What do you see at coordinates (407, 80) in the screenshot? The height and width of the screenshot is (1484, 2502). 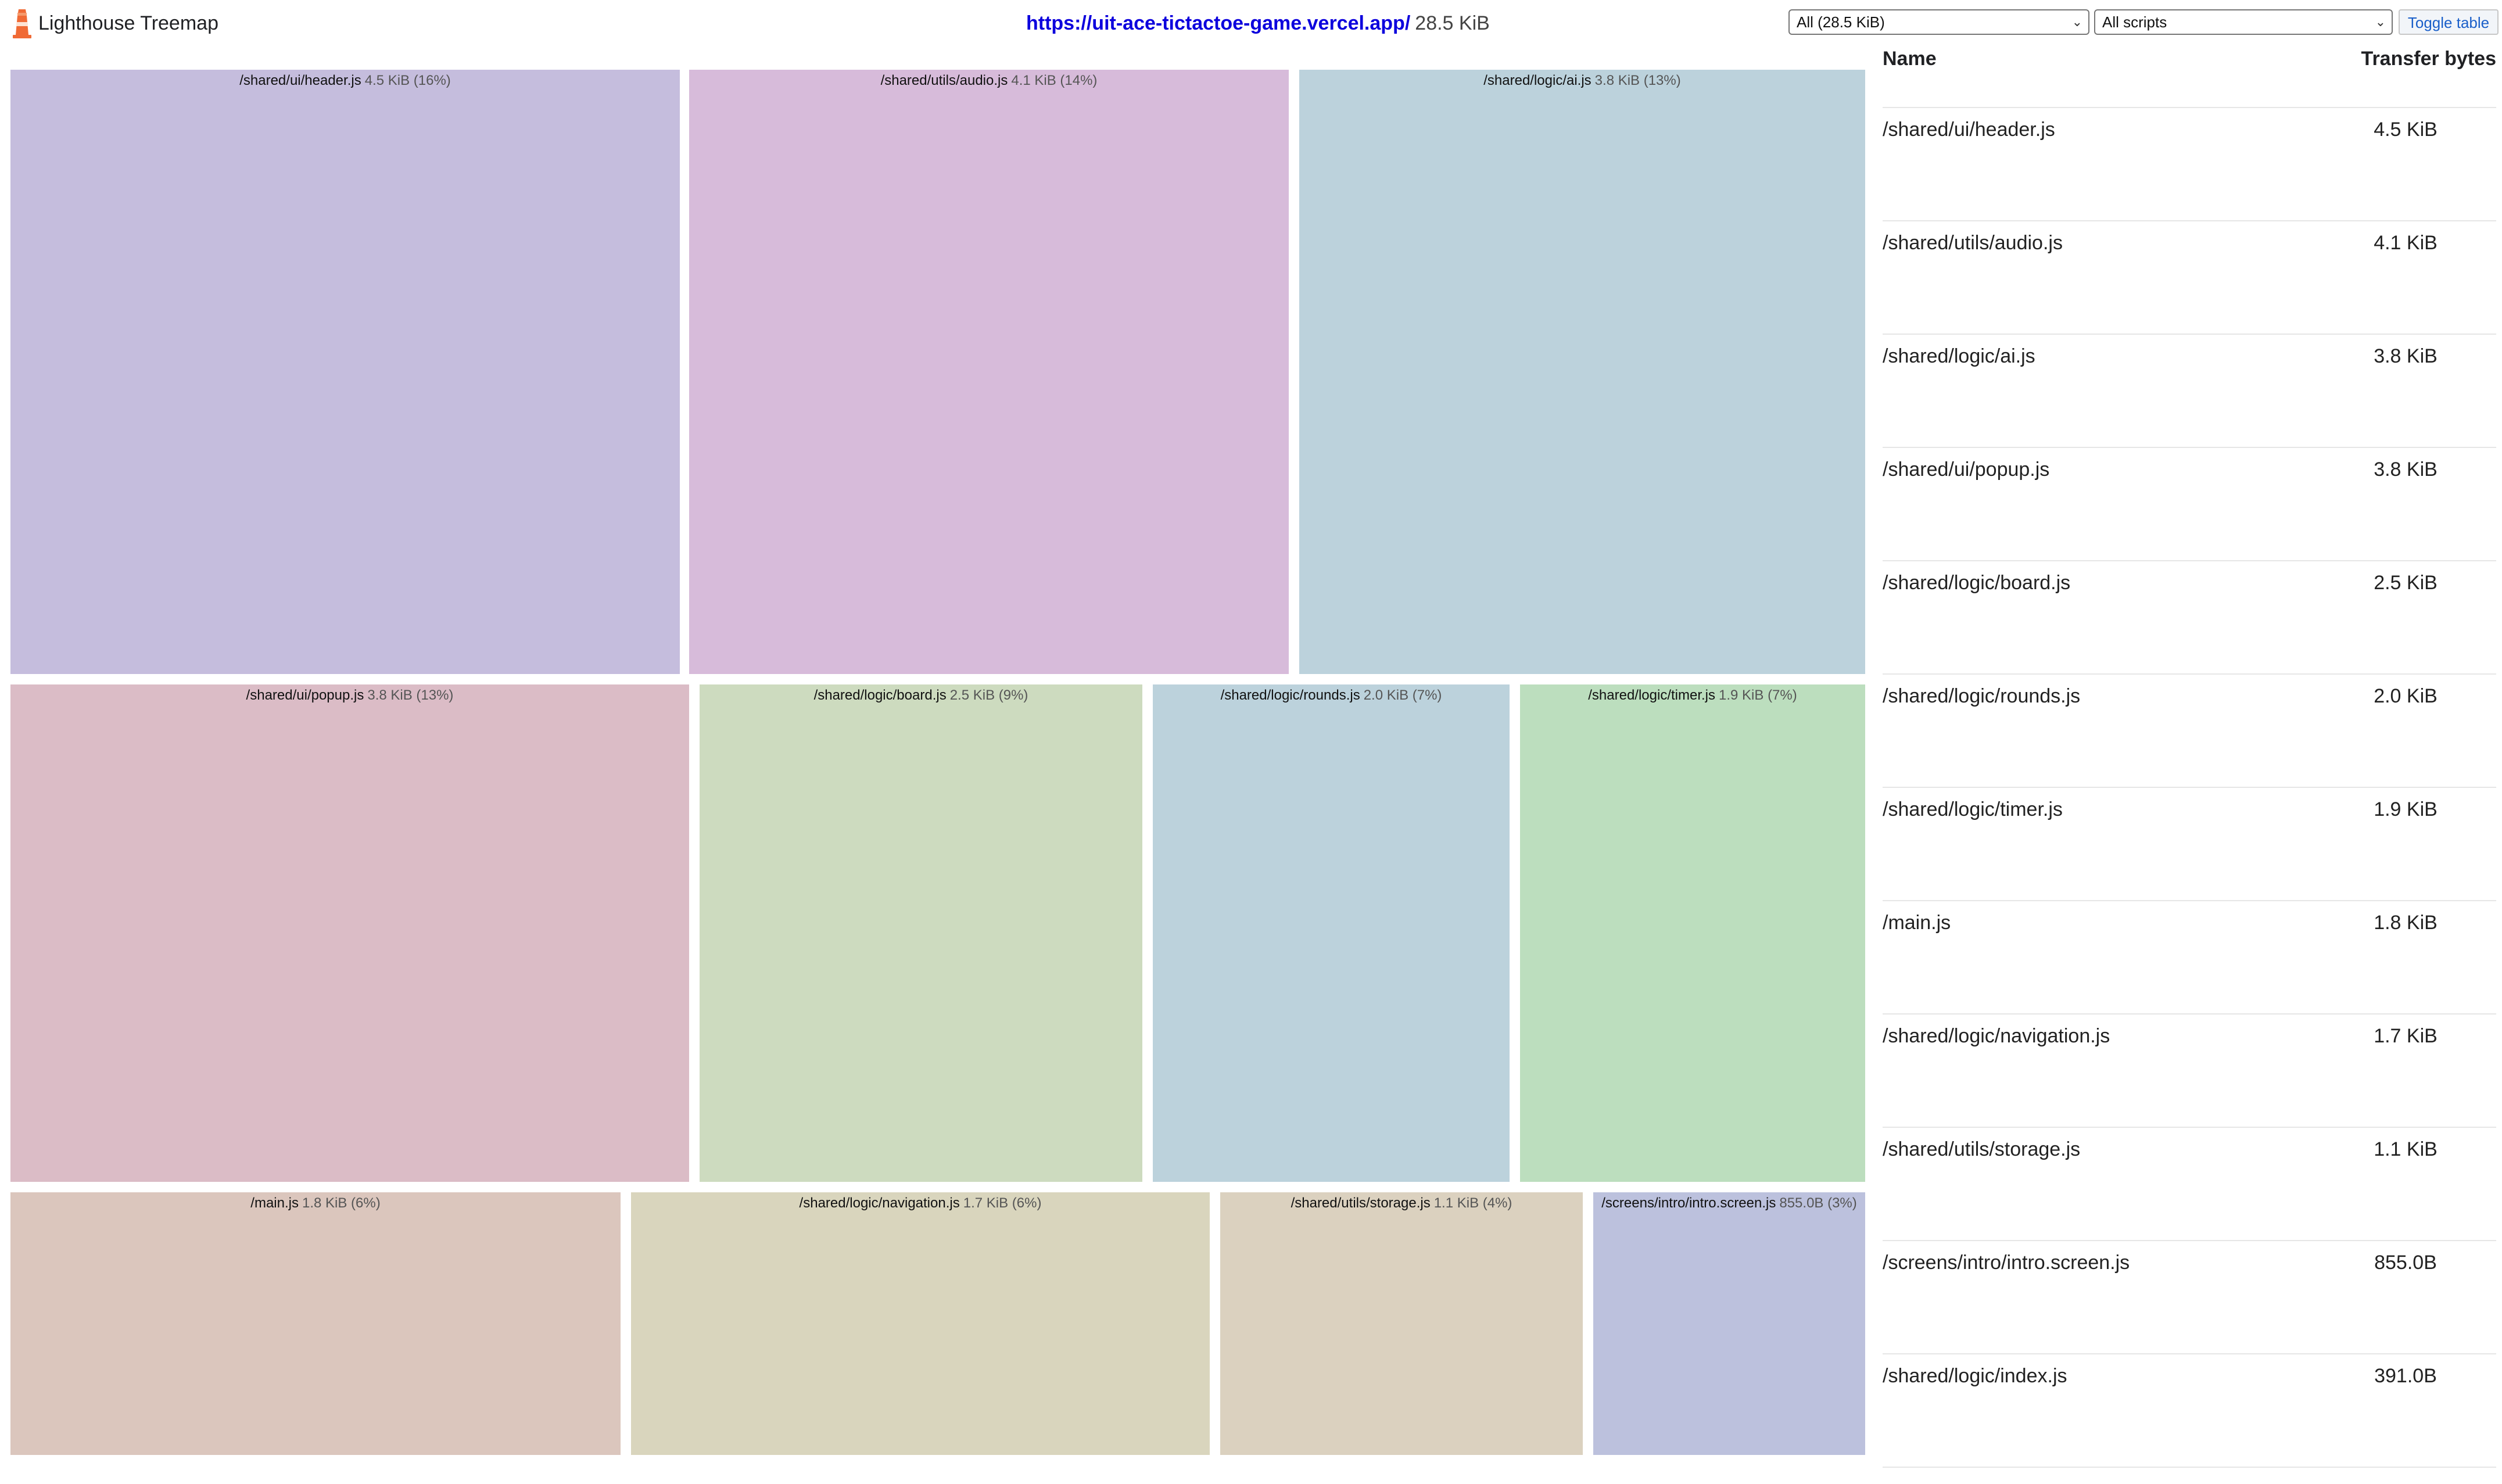 I see `cell-size: 4.5 KiB (16%)` at bounding box center [407, 80].